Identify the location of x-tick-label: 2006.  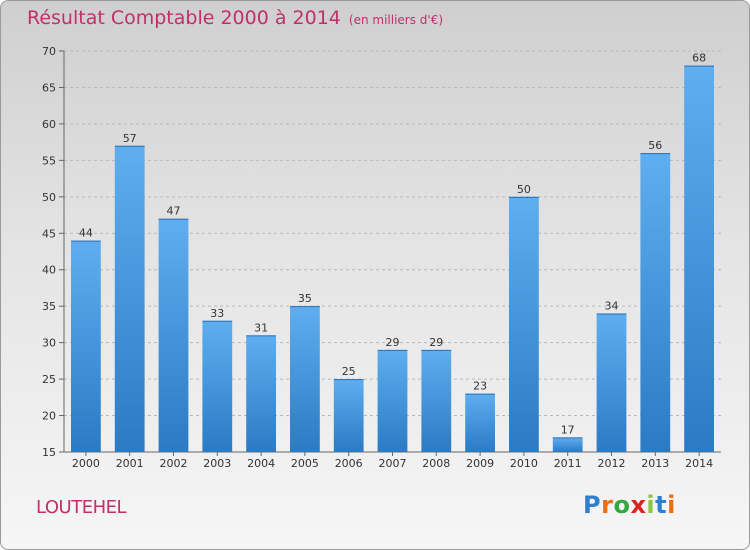
(349, 463).